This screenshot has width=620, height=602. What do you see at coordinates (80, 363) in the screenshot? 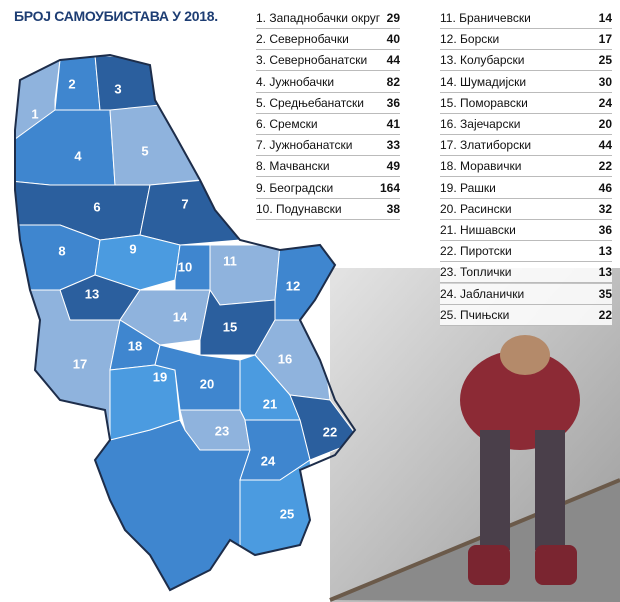
I see `district-label: 17` at bounding box center [80, 363].